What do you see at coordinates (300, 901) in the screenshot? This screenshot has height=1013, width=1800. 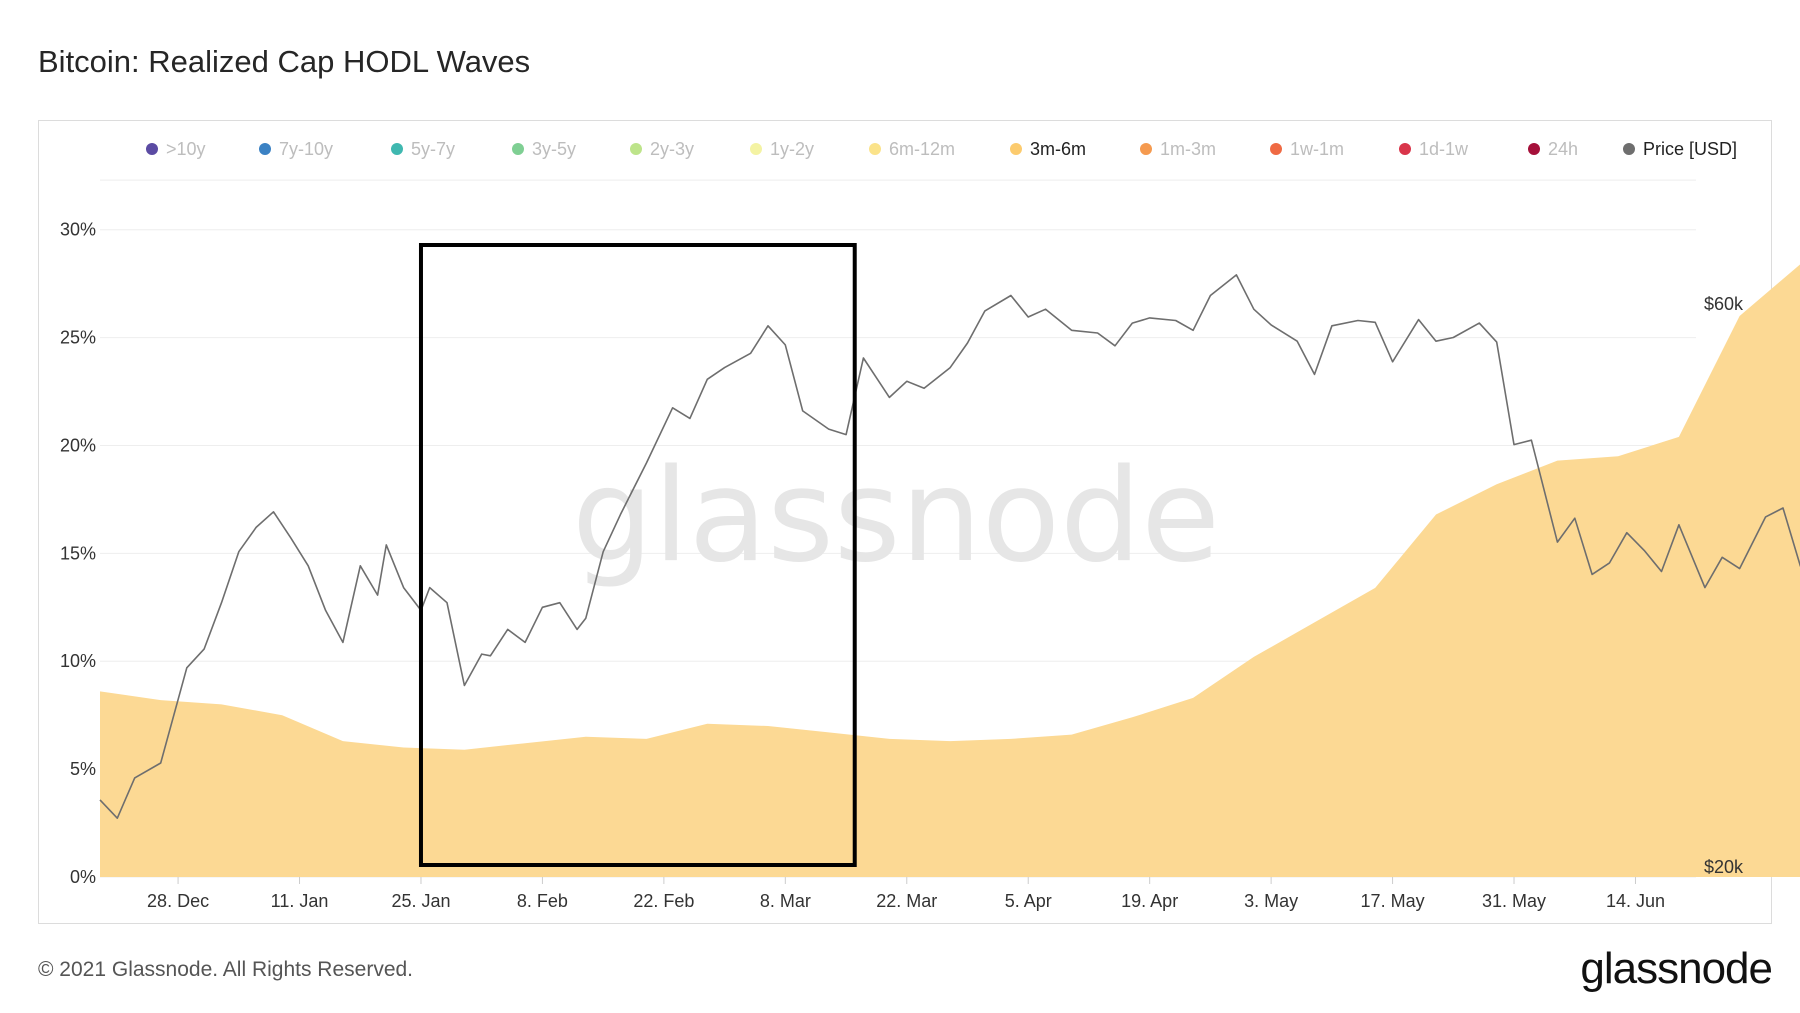 I see `x-tick-label: 11. Jan` at bounding box center [300, 901].